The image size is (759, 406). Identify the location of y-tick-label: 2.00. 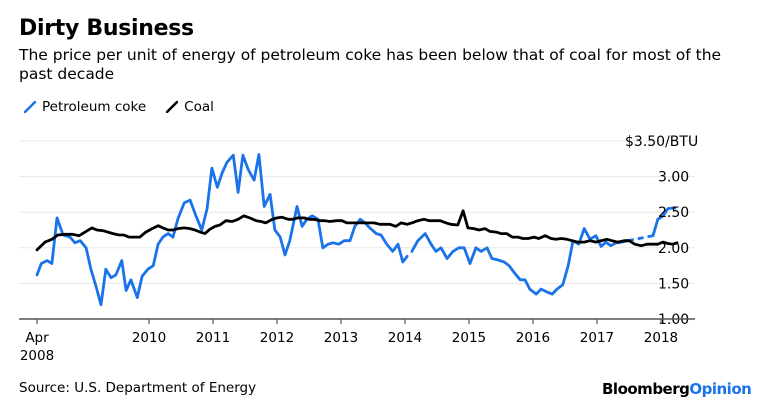
(673, 249).